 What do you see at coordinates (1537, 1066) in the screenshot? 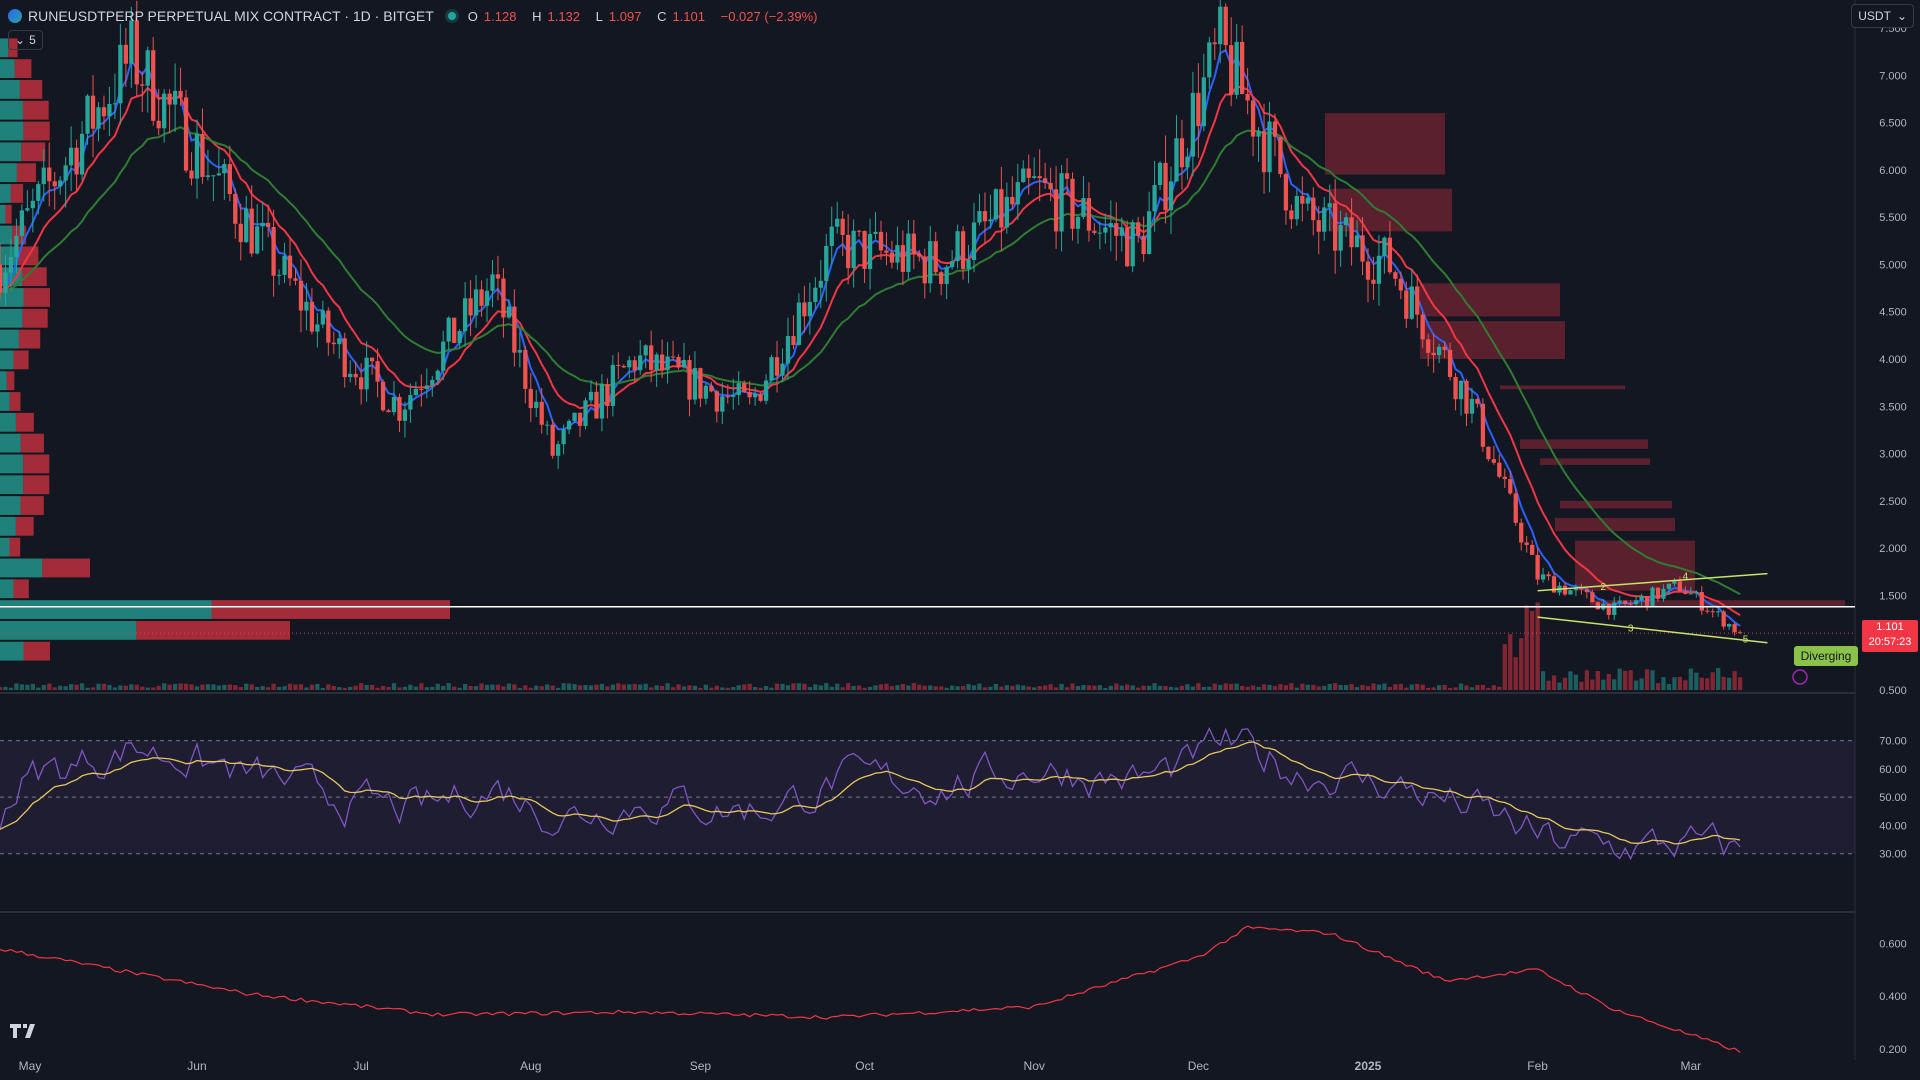
I see `time-tick-label: Feb` at bounding box center [1537, 1066].